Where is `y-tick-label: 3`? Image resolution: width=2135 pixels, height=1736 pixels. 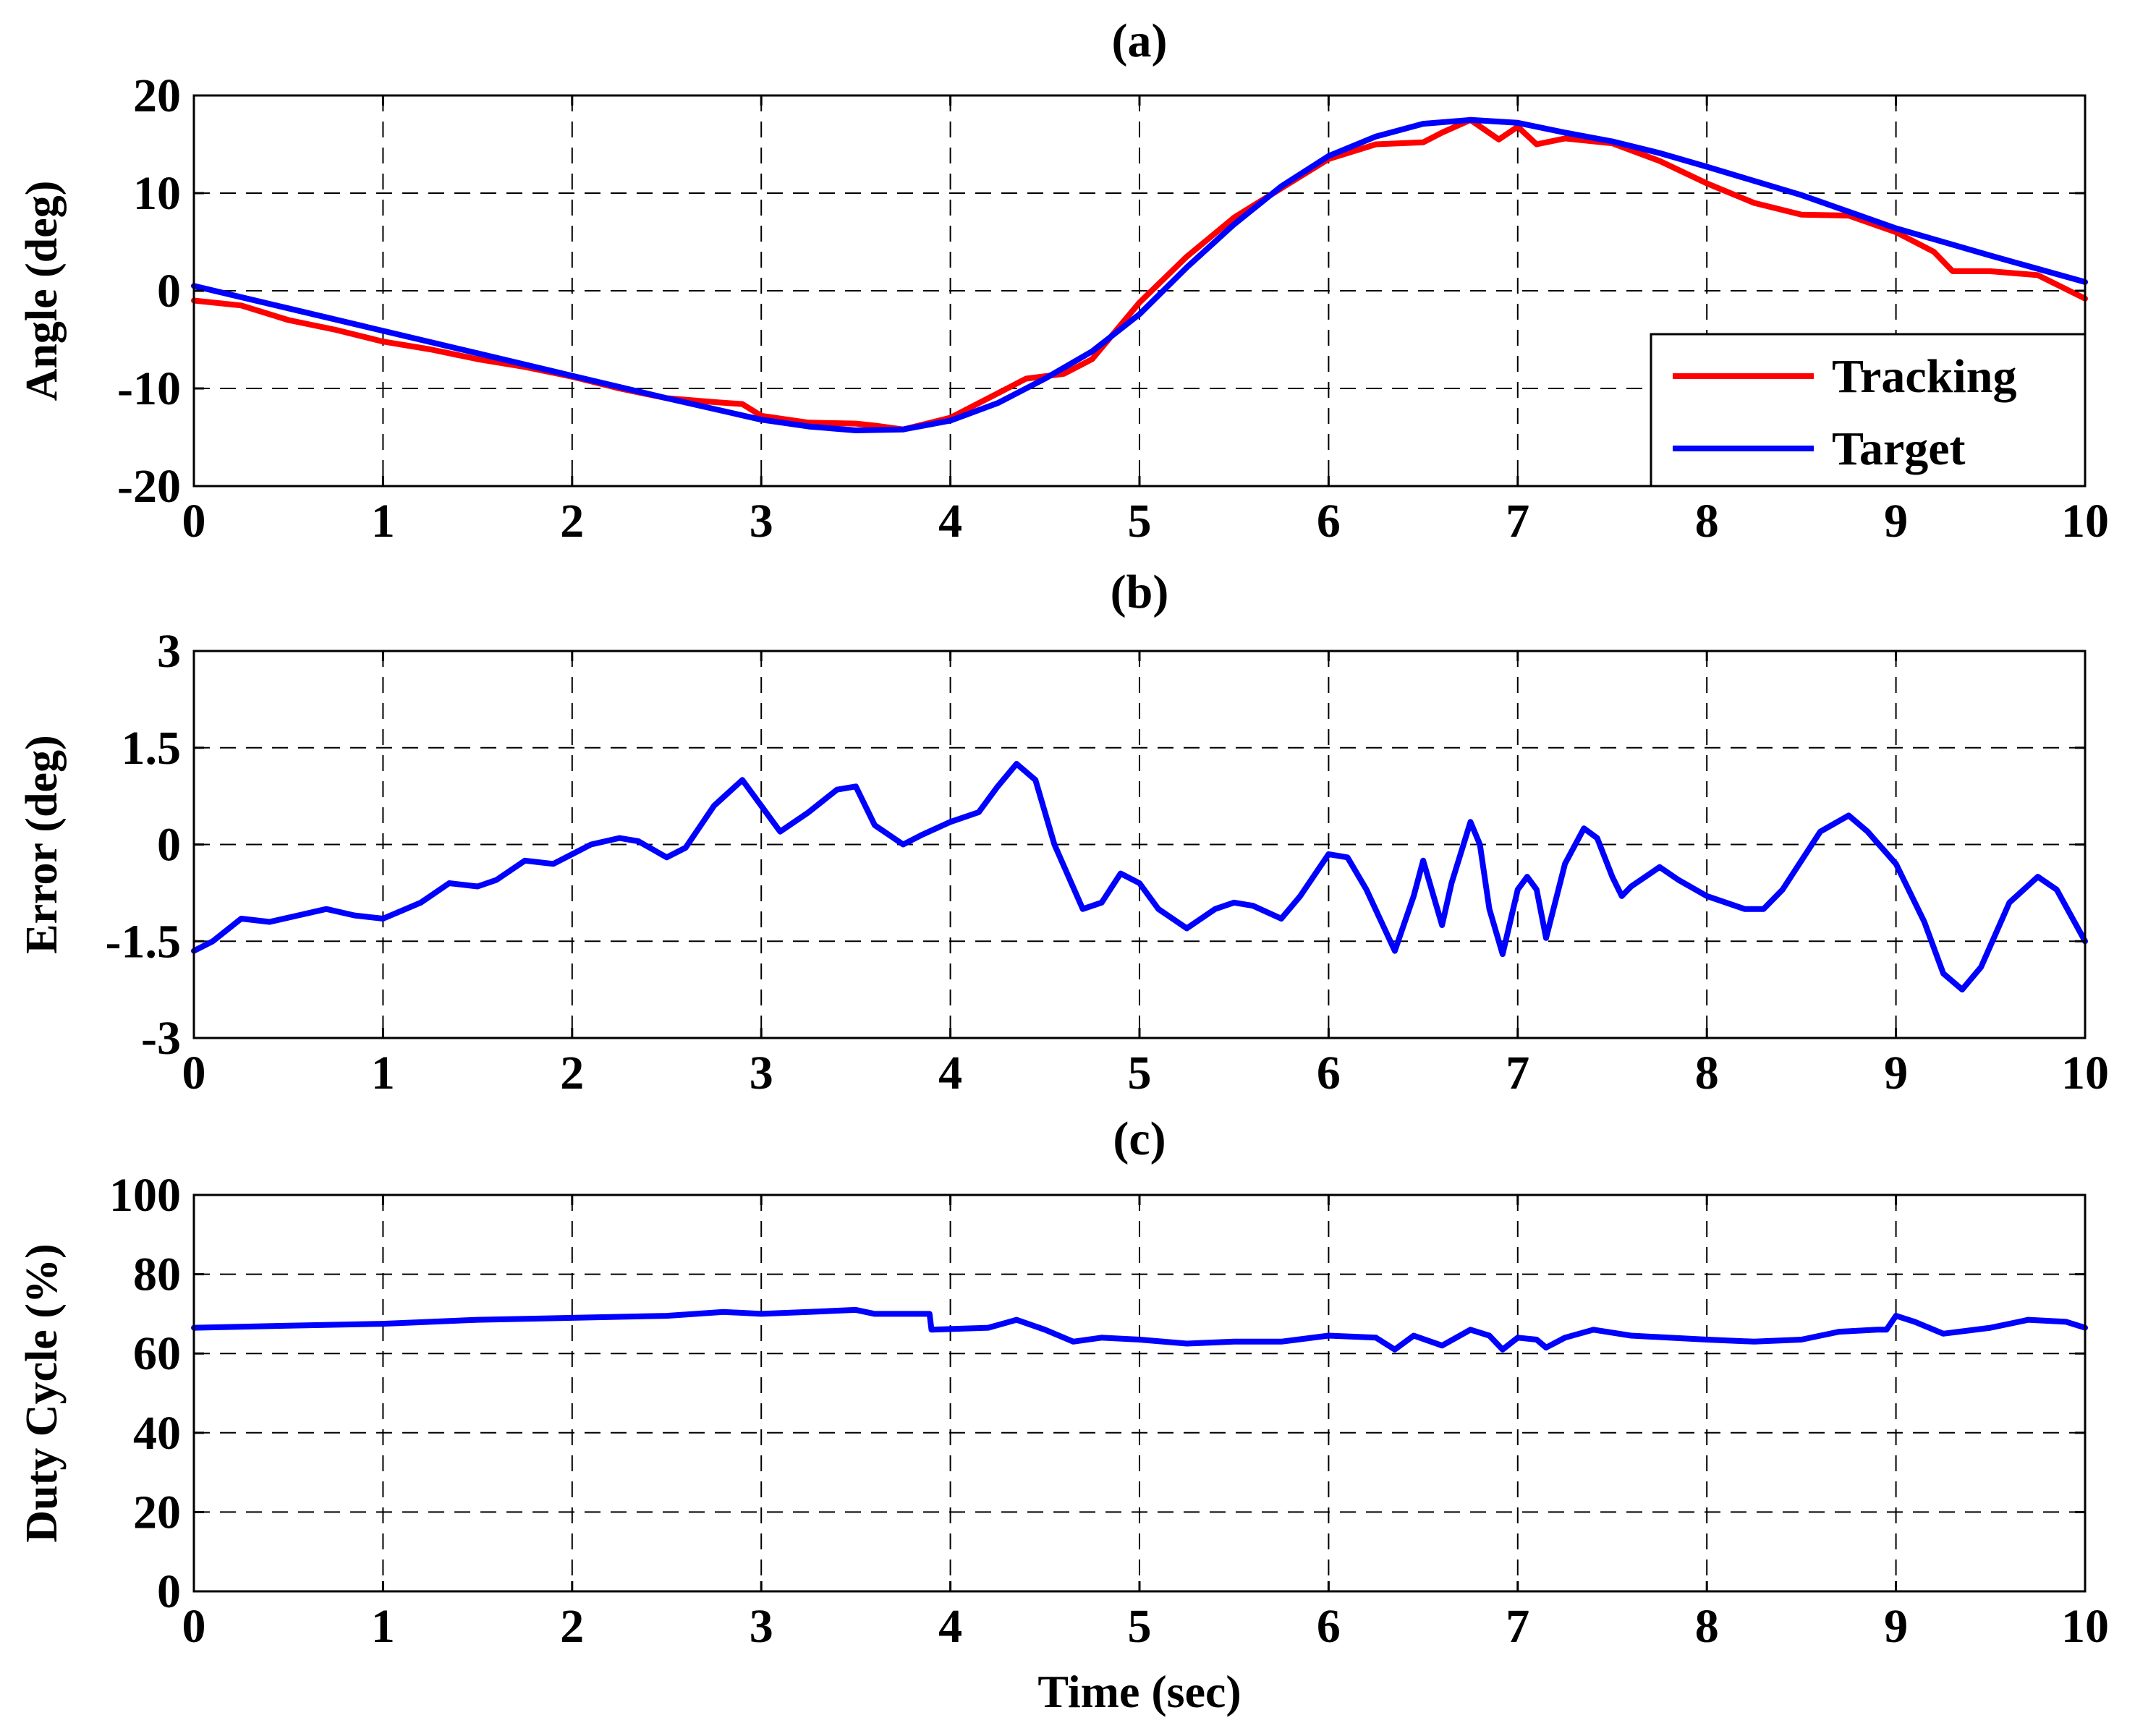
y-tick-label: 3 is located at coordinates (169, 652).